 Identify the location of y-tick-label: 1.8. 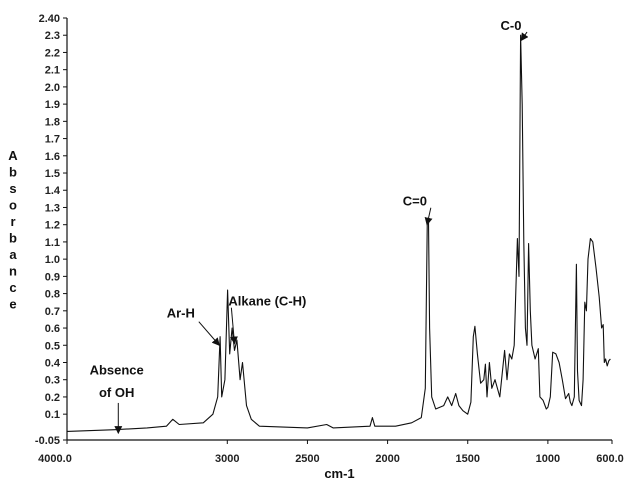
(52, 122).